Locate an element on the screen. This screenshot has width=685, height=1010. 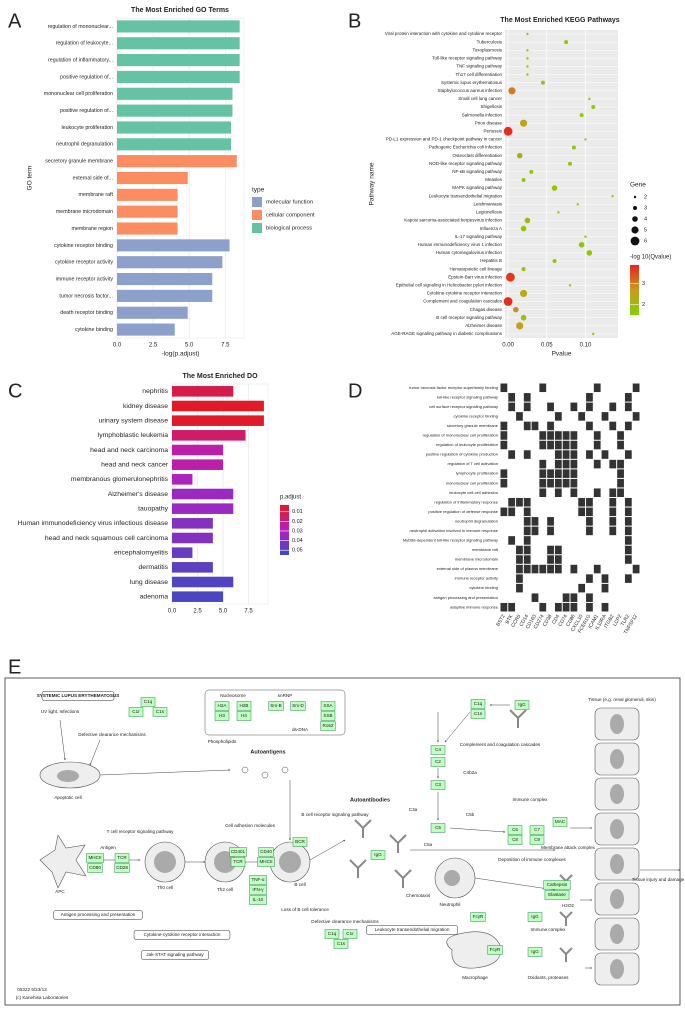
gene-label: TCR is located at coordinates (238, 861).